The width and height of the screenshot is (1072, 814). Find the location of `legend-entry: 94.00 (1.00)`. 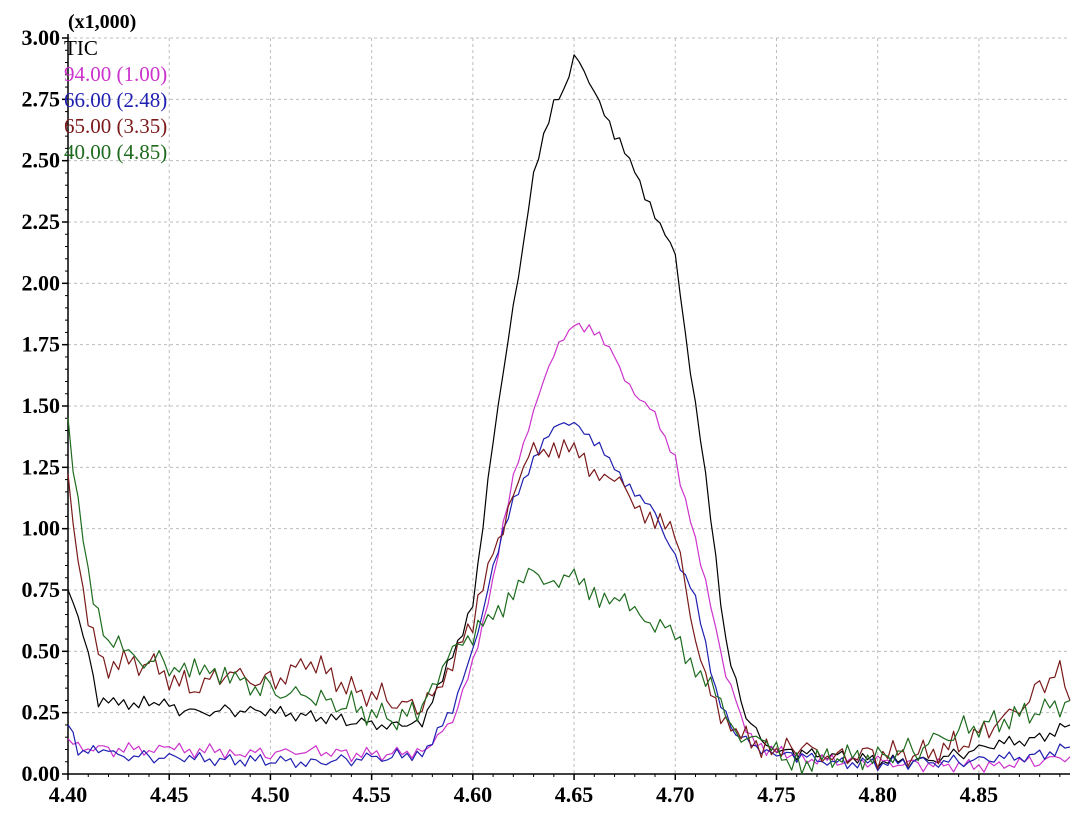

legend-entry: 94.00 (1.00) is located at coordinates (115, 74).